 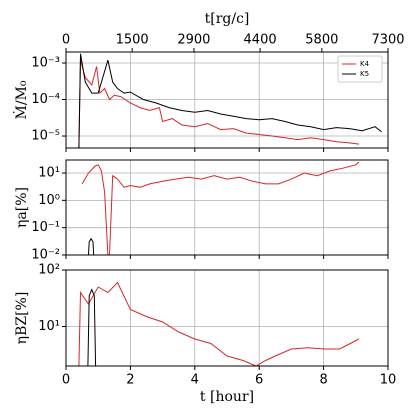 What do you see at coordinates (387, 40) in the screenshot?
I see `x2-tick-label: 7300` at bounding box center [387, 40].